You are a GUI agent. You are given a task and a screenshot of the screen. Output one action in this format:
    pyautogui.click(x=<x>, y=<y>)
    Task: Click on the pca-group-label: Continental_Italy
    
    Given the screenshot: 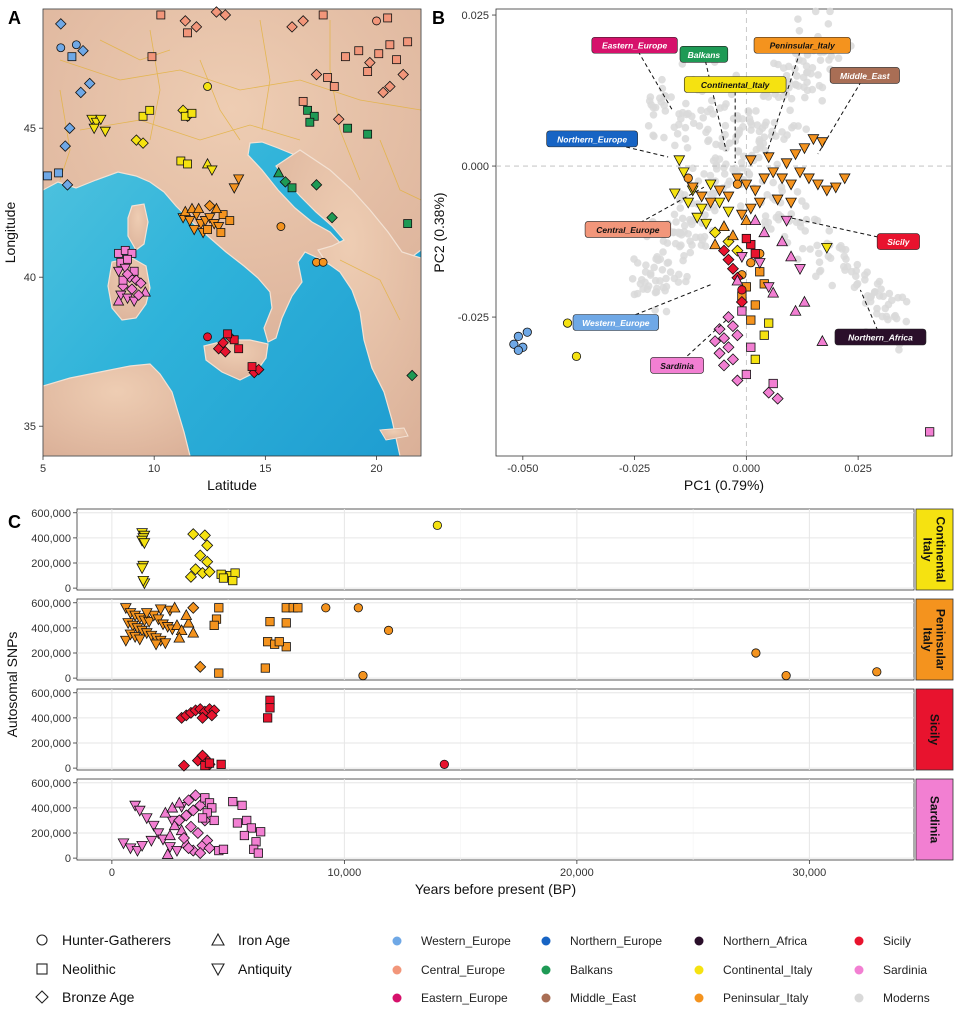 What is the action you would take?
    pyautogui.click(x=736, y=85)
    